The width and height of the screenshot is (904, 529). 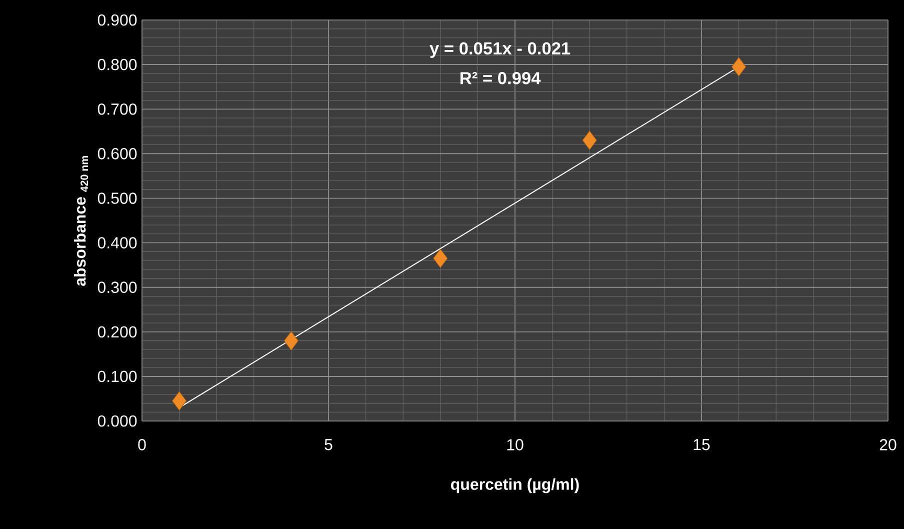 I want to click on x-tick-label: 5, so click(x=328, y=444).